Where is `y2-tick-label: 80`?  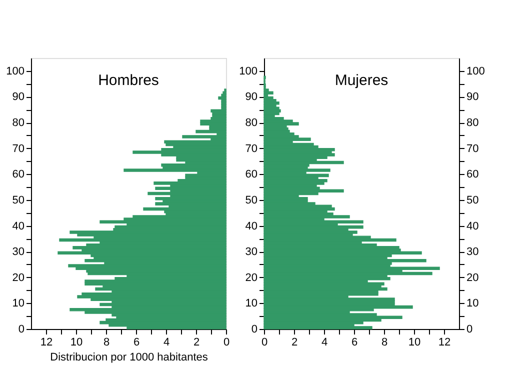 y2-tick-label: 80 is located at coordinates (472, 123).